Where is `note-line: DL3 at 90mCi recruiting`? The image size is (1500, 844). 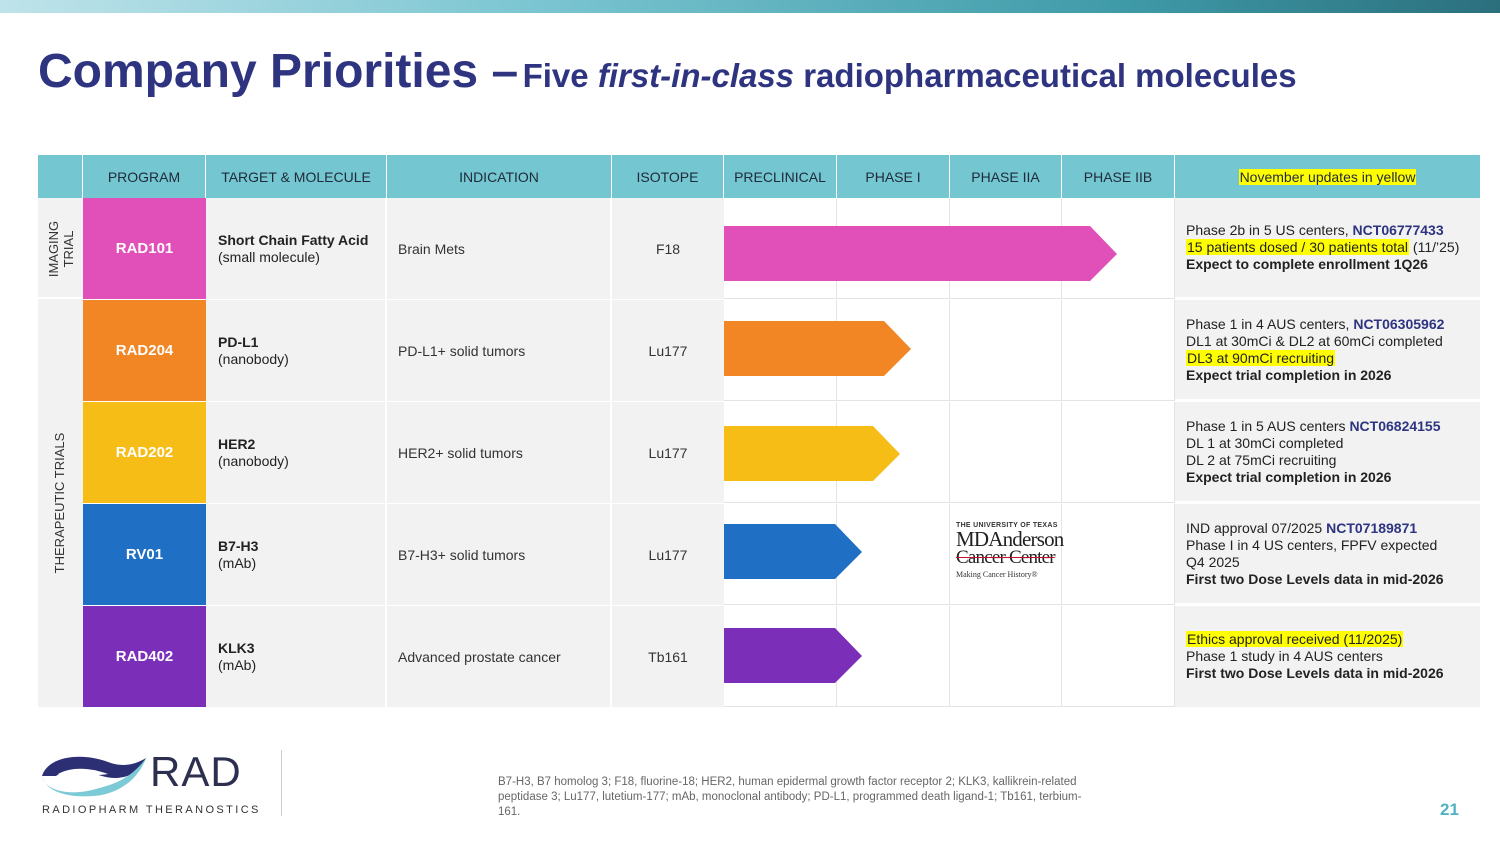 note-line: DL3 at 90mCi recruiting is located at coordinates (1333, 358).